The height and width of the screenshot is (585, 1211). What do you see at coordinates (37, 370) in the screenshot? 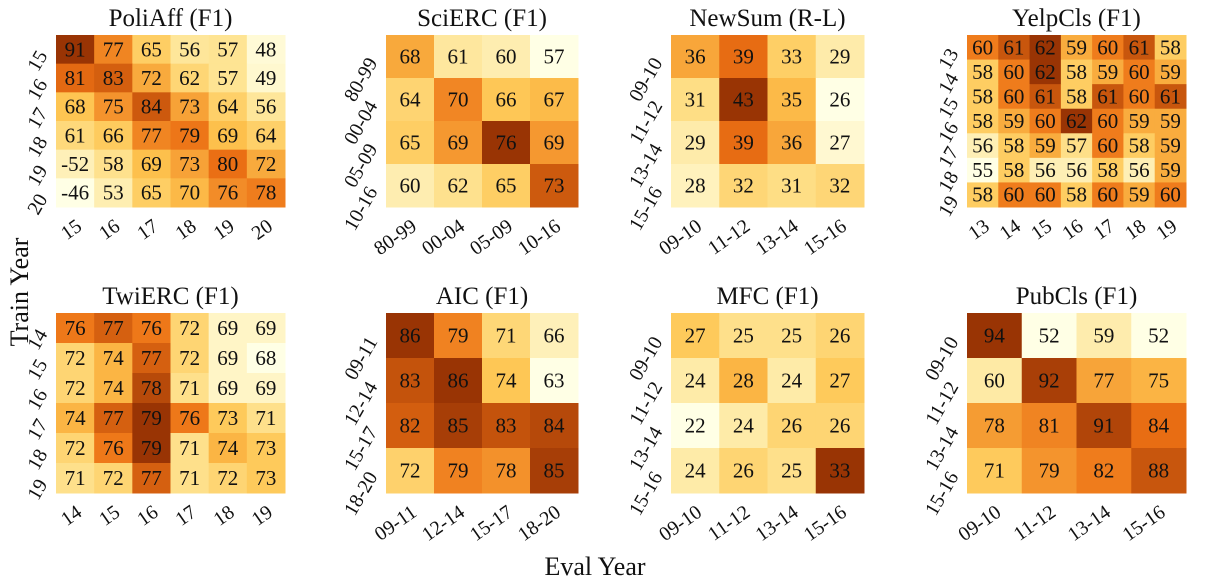
I see `y-tick-label: 15` at bounding box center [37, 370].